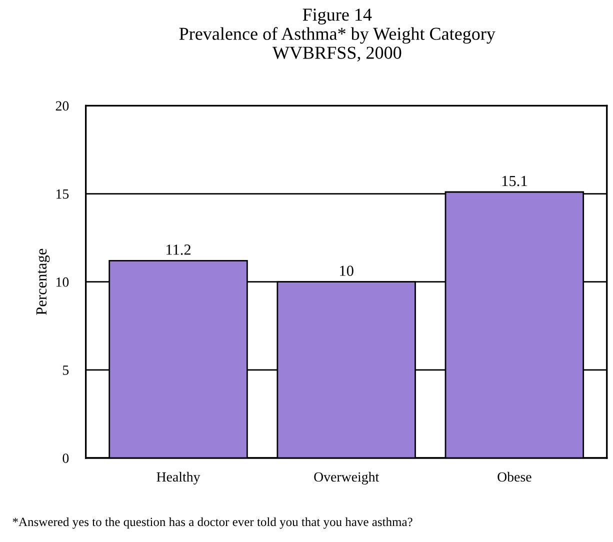  I want to click on x-tick-label: Healthy, so click(178, 478).